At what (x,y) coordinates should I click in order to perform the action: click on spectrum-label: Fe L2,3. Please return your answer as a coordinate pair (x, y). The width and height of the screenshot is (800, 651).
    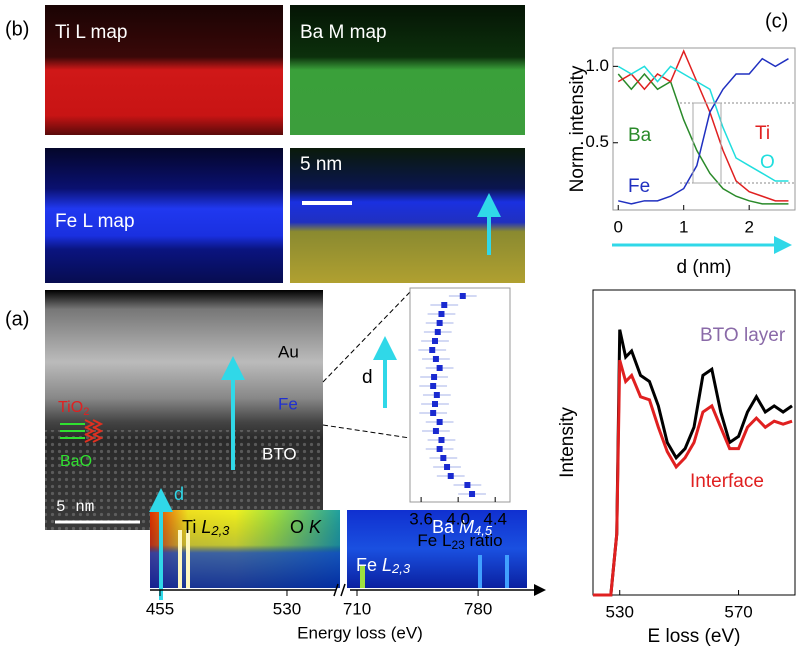
    Looking at the image, I should click on (383, 566).